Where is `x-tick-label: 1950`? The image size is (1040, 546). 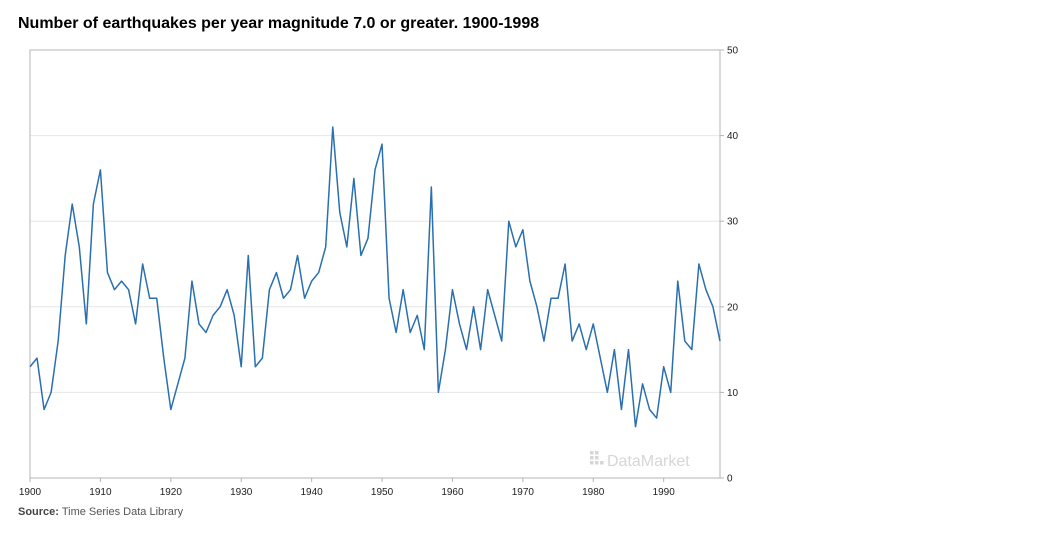 x-tick-label: 1950 is located at coordinates (382, 492).